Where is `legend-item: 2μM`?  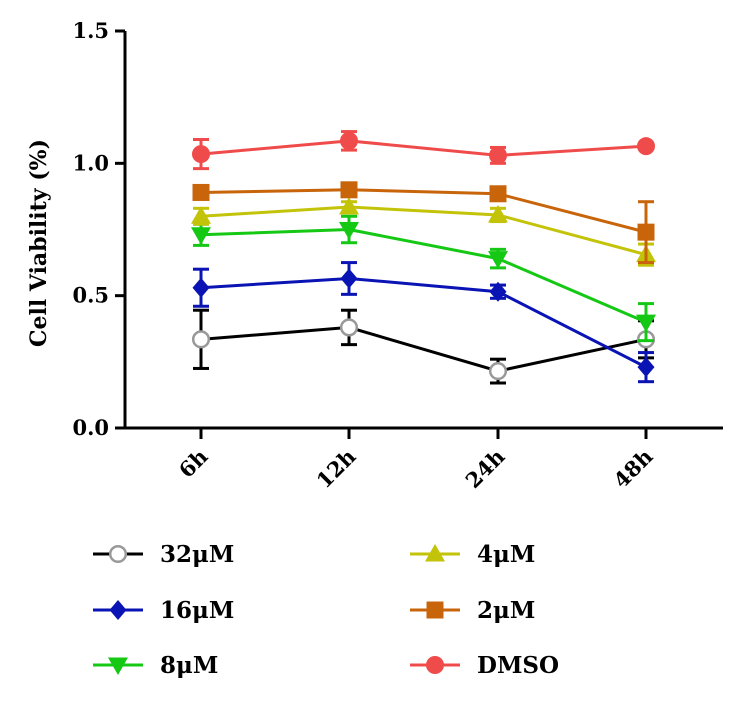 legend-item: 2μM is located at coordinates (472, 610).